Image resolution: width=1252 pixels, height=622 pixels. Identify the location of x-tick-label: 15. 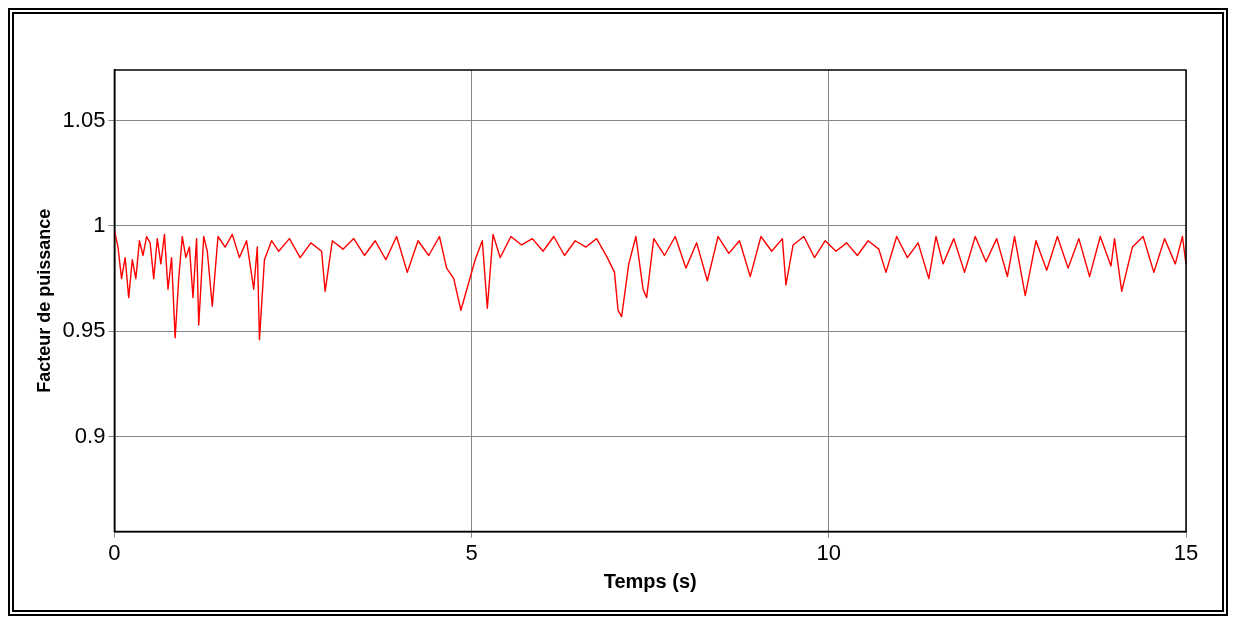
(1186, 552).